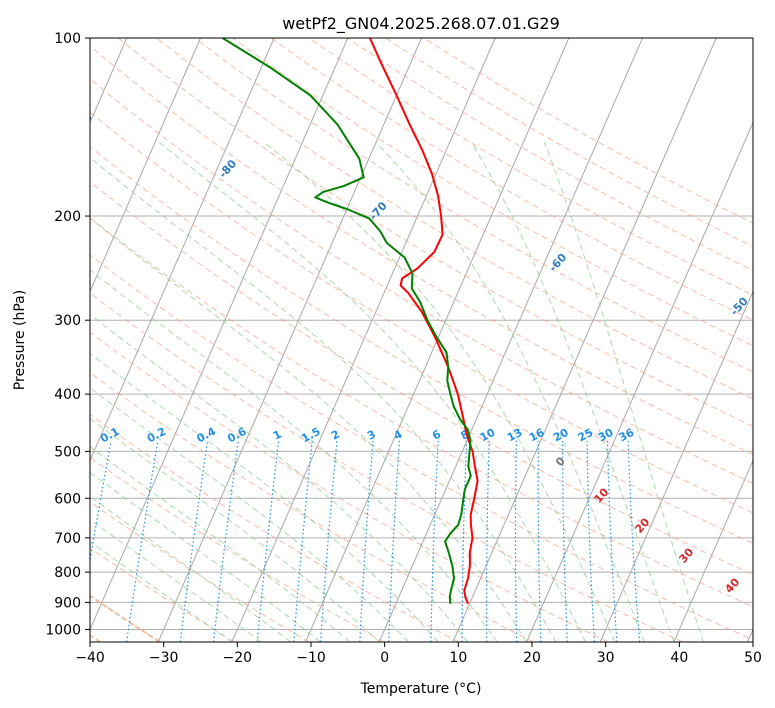 Image resolution: width=775 pixels, height=708 pixels. I want to click on x-tick-label: 30, so click(606, 658).